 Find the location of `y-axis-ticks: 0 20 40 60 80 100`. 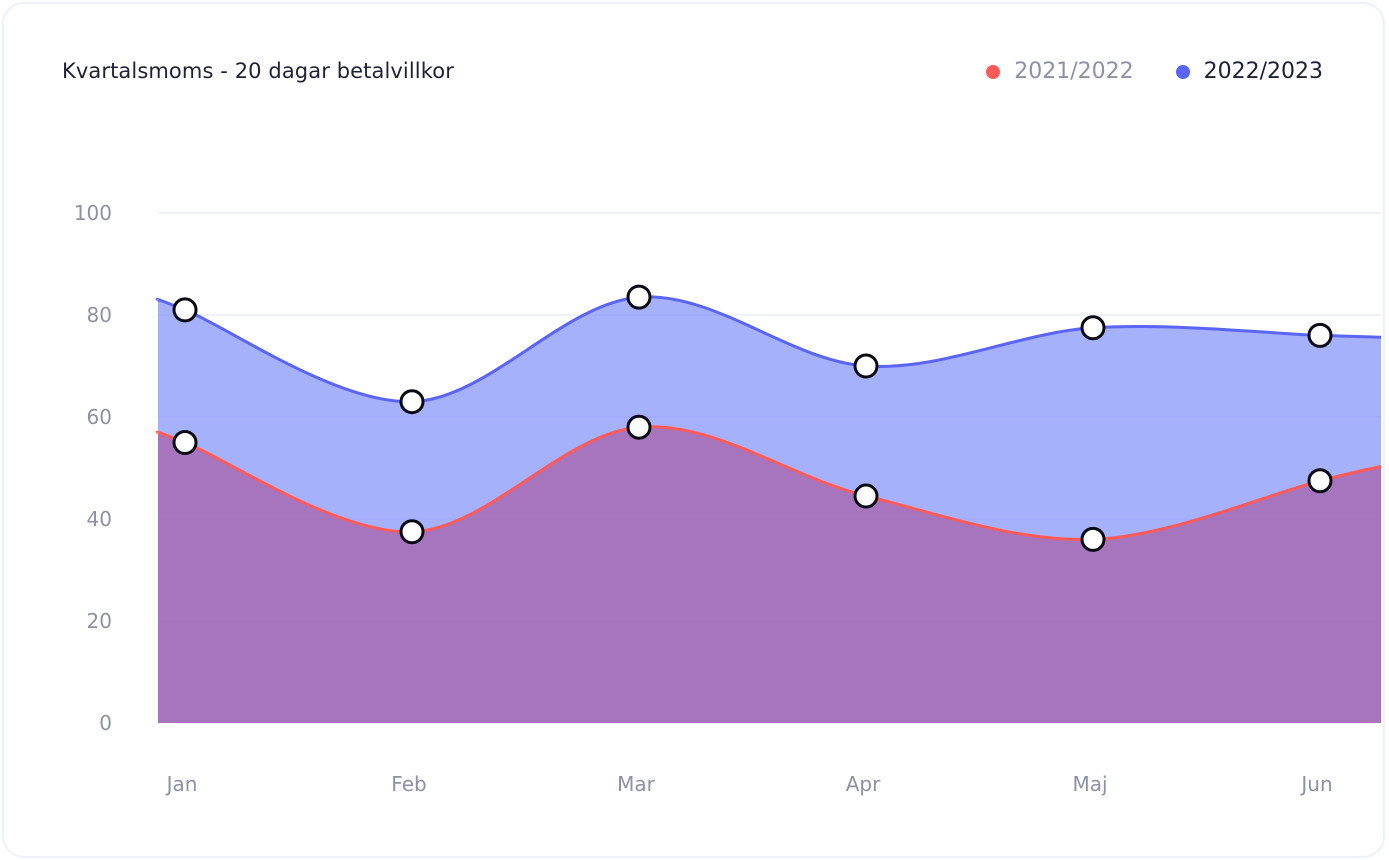

y-axis-ticks: 0 20 40 60 80 100 is located at coordinates (93, 468).